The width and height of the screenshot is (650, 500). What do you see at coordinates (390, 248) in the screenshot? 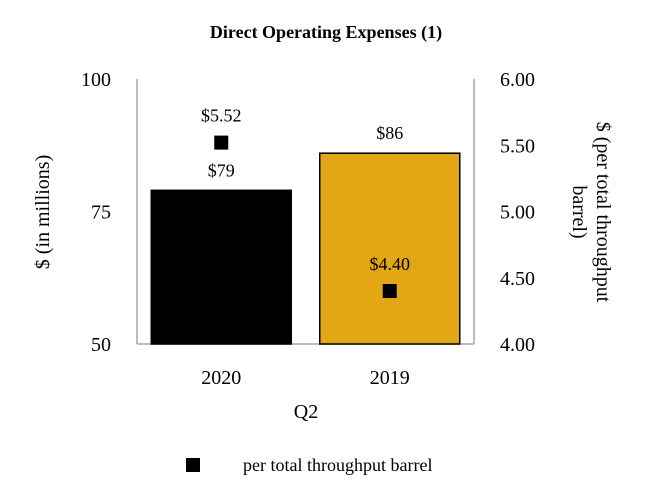
I see `bar-2019` at bounding box center [390, 248].